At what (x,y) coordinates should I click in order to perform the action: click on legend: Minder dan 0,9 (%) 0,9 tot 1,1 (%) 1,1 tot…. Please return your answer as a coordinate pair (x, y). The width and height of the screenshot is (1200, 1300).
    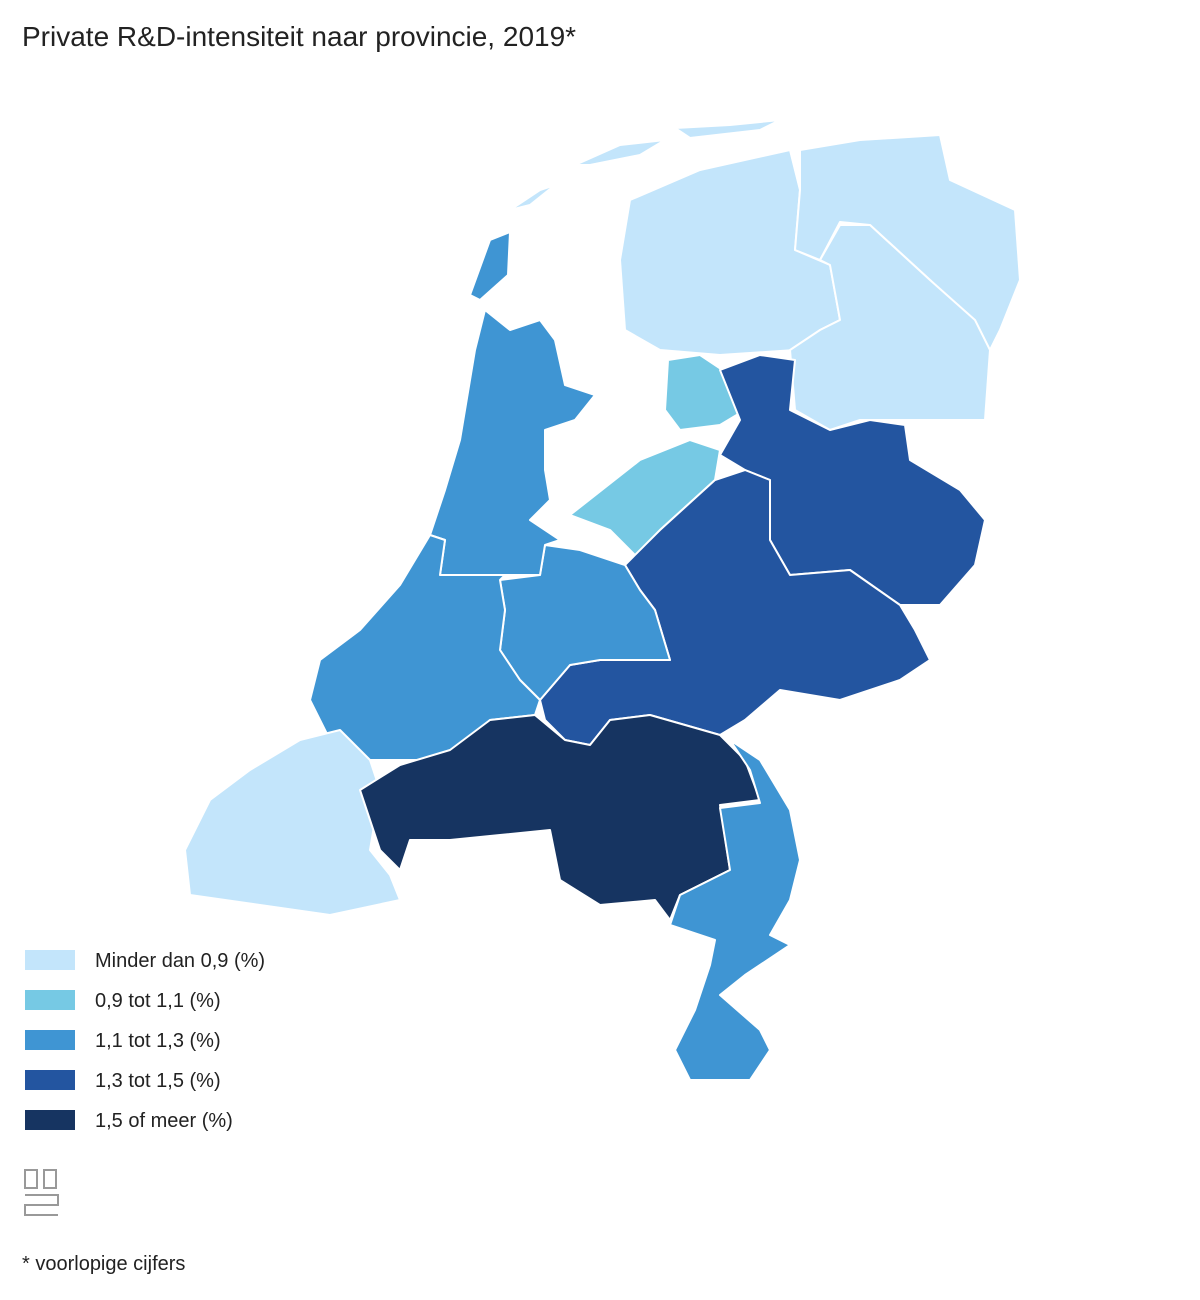
    Looking at the image, I should click on (145, 1041).